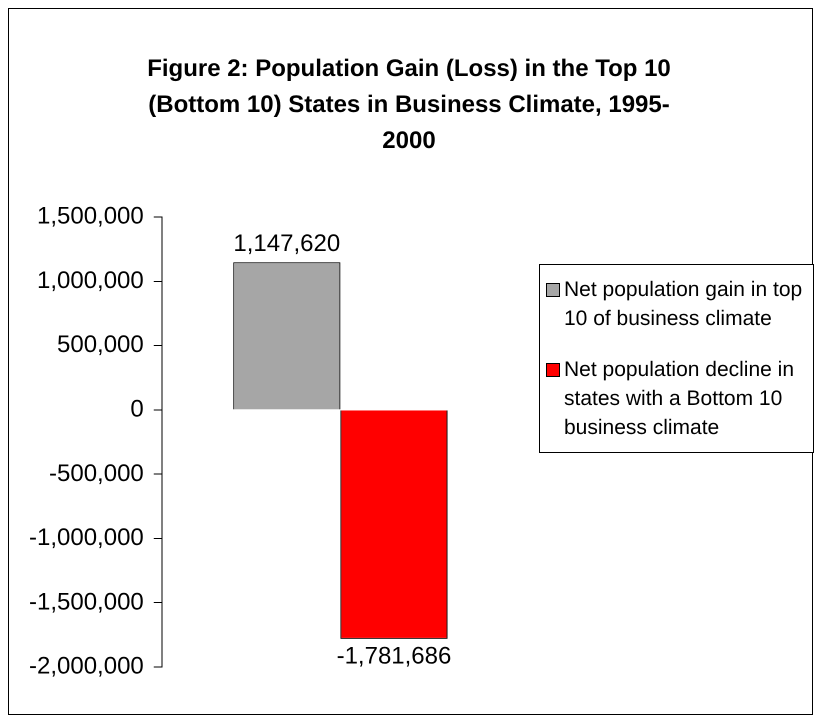 This screenshot has height=721, width=819. What do you see at coordinates (394, 656) in the screenshot?
I see `data-label: -1,781,686` at bounding box center [394, 656].